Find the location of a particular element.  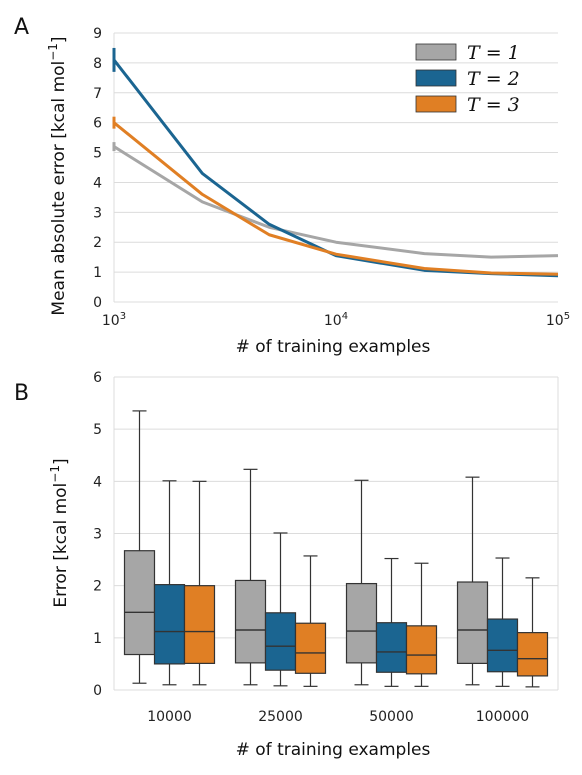

panel-a-y-tick-label: 7 is located at coordinates (97, 94).